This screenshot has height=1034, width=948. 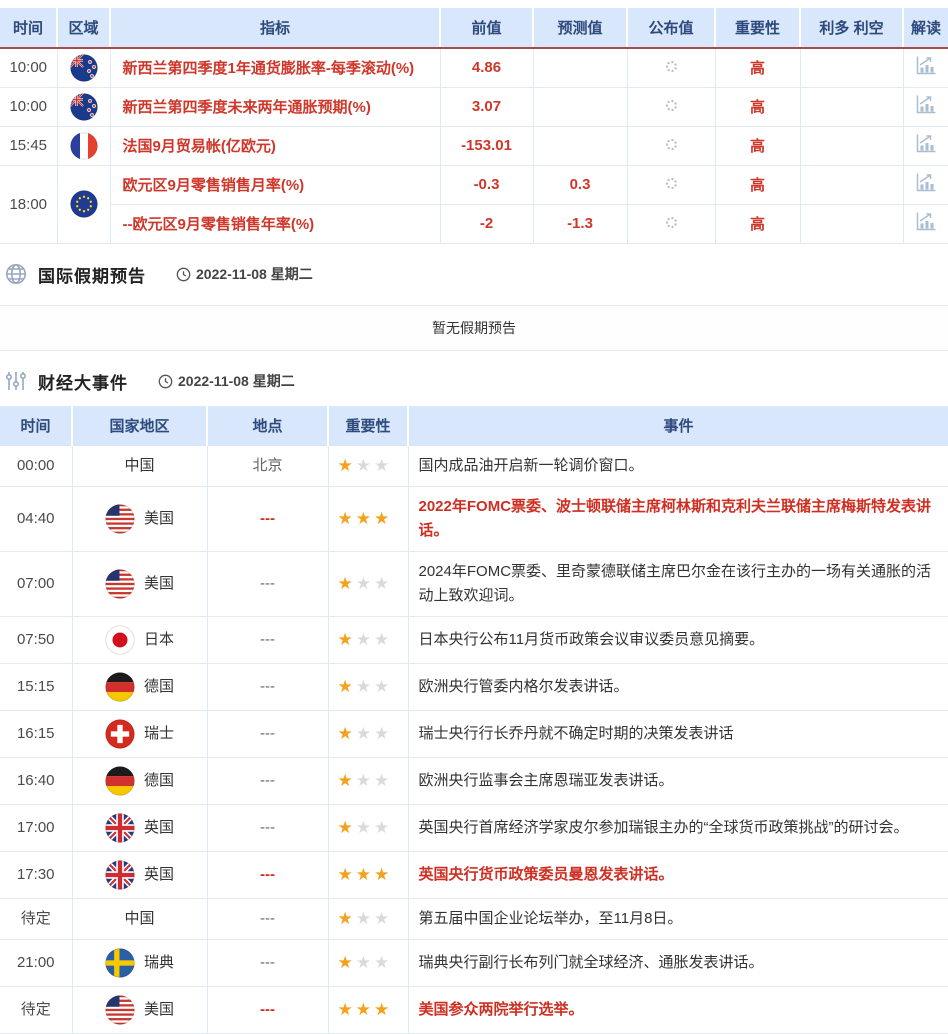 I want to click on event-country: 瑞士, so click(x=139, y=733).